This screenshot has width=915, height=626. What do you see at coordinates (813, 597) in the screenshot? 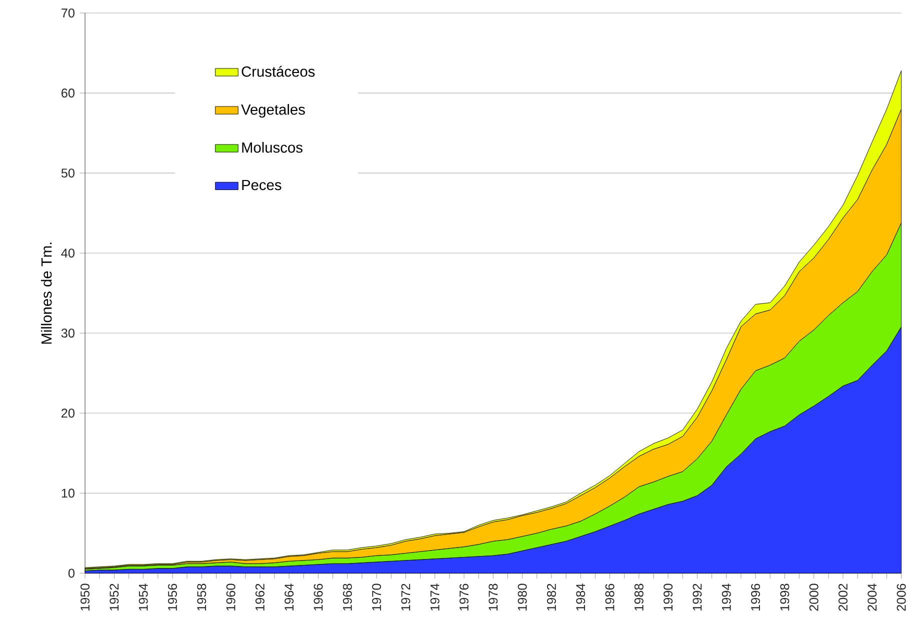
I see `x-tick-label: 2000` at bounding box center [813, 597].